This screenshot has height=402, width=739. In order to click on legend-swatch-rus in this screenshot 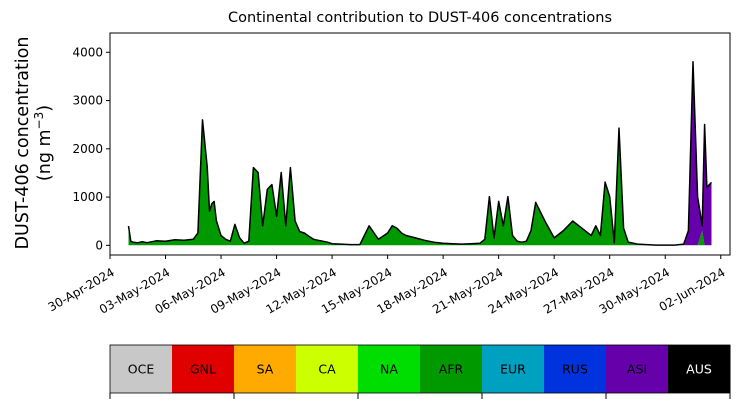, I will do `click(575, 369)`.